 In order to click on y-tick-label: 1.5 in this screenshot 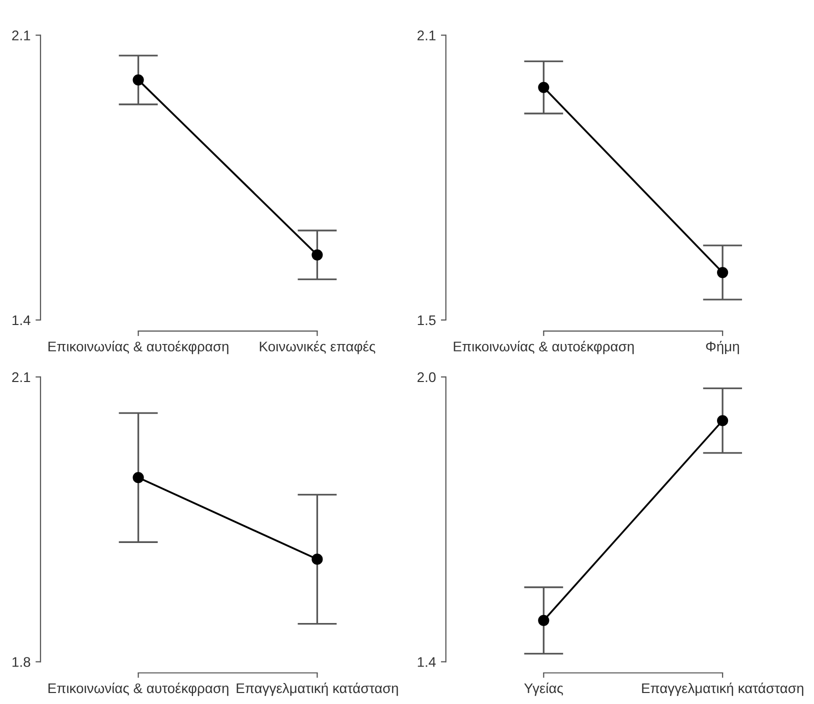, I will do `click(427, 320)`.